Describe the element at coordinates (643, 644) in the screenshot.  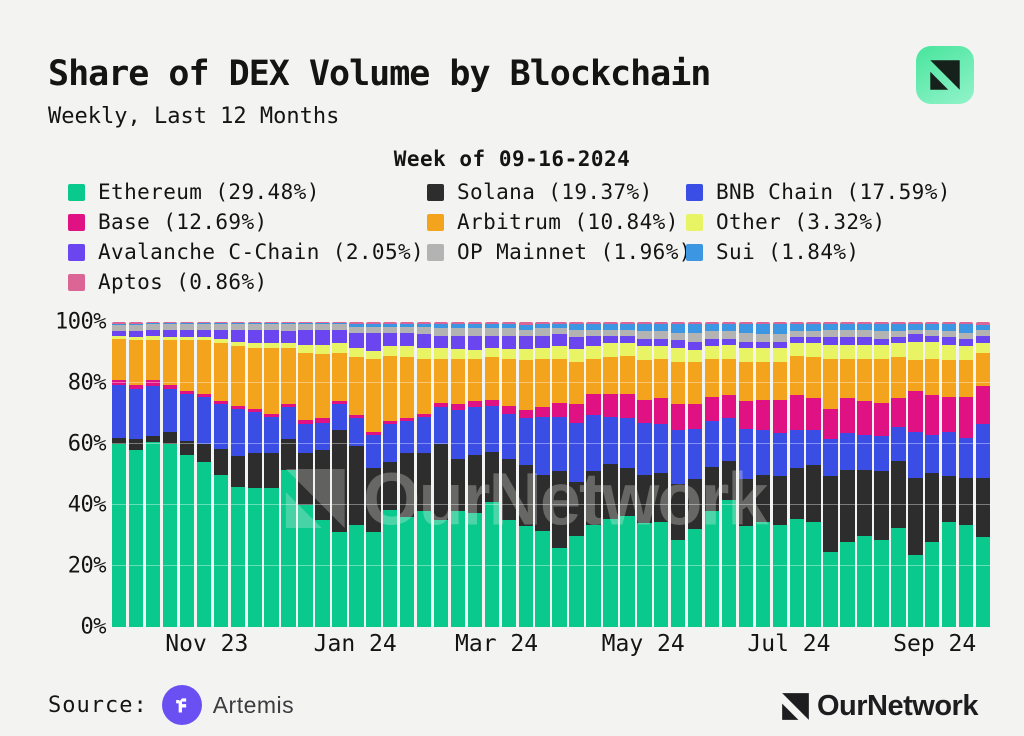
I see `x-tick-label: May 24` at that location.